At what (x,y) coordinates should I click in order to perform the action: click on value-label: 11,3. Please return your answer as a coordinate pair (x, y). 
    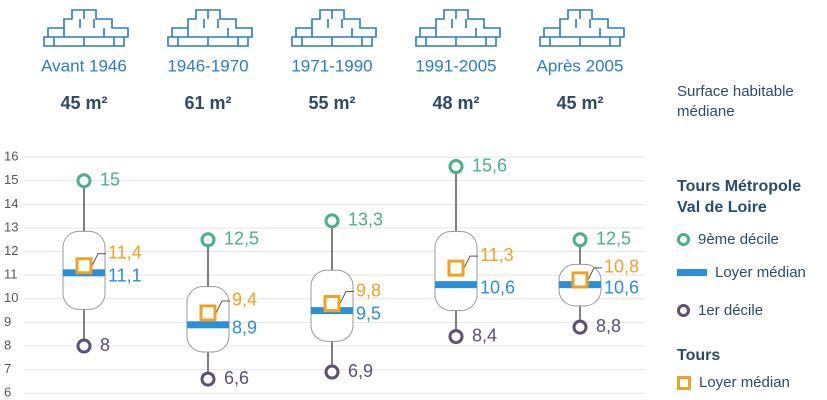
    Looking at the image, I should click on (497, 255).